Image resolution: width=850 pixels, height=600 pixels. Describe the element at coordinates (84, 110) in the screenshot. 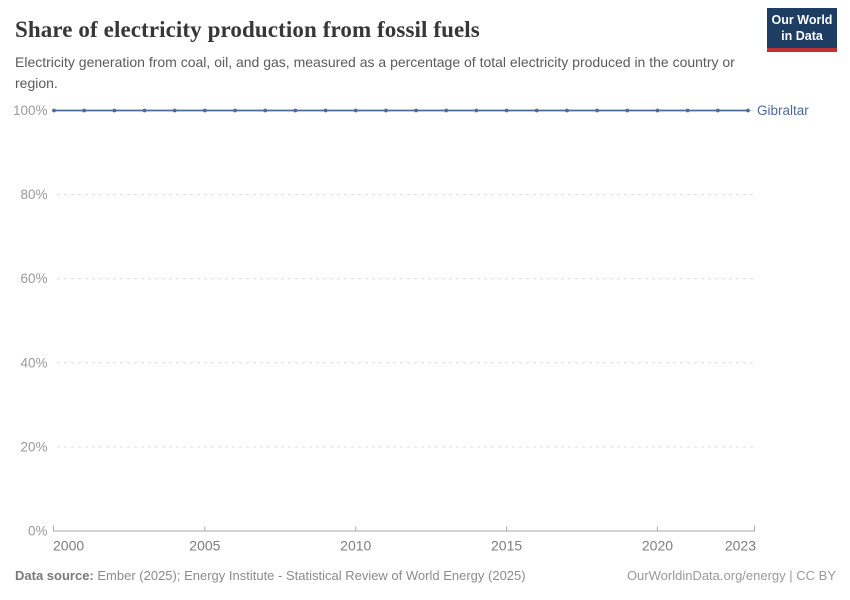

I see `data-point-gibraltar-2001` at that location.